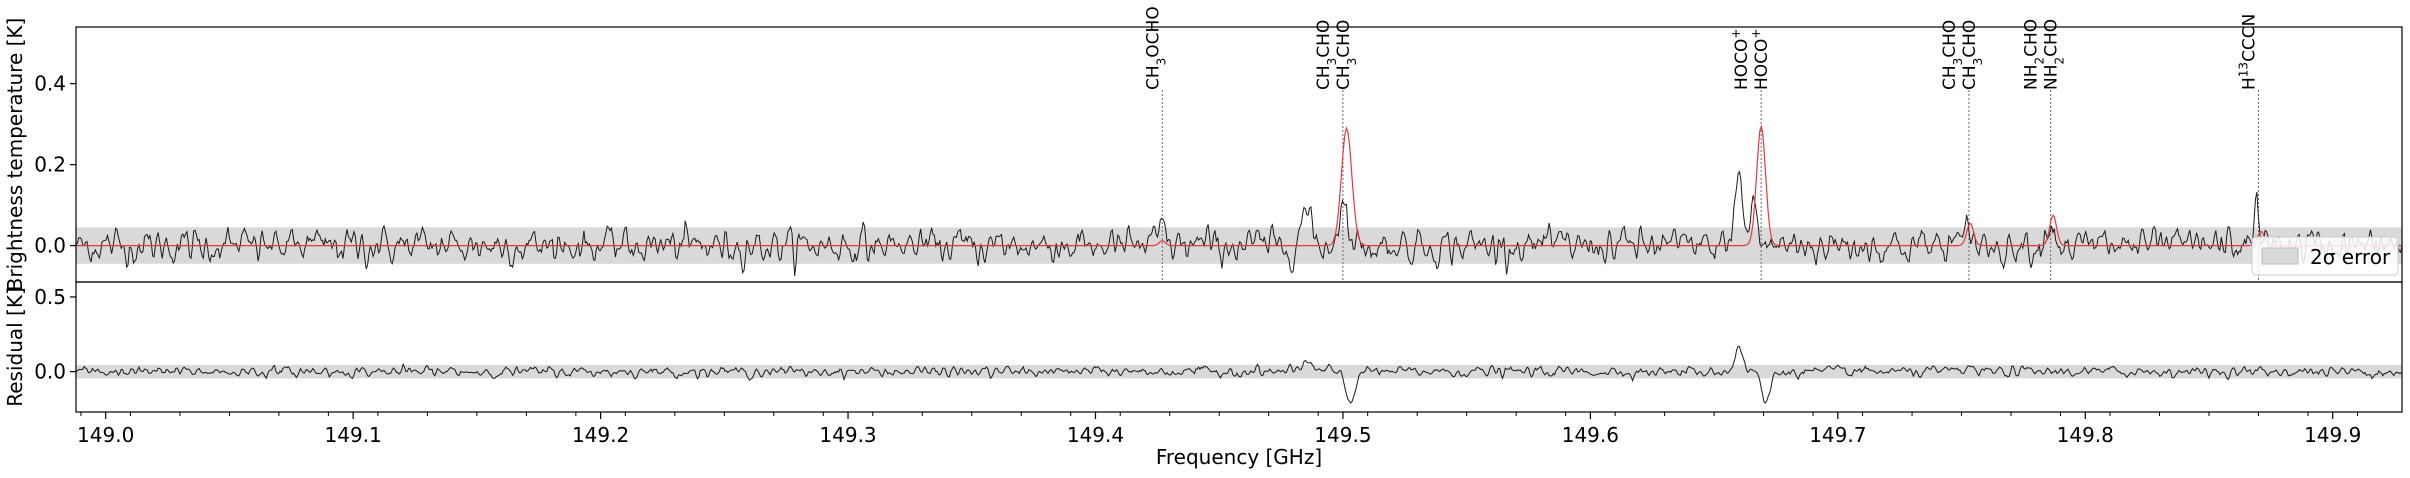  I want to click on error-band-residual, so click(1239, 371).